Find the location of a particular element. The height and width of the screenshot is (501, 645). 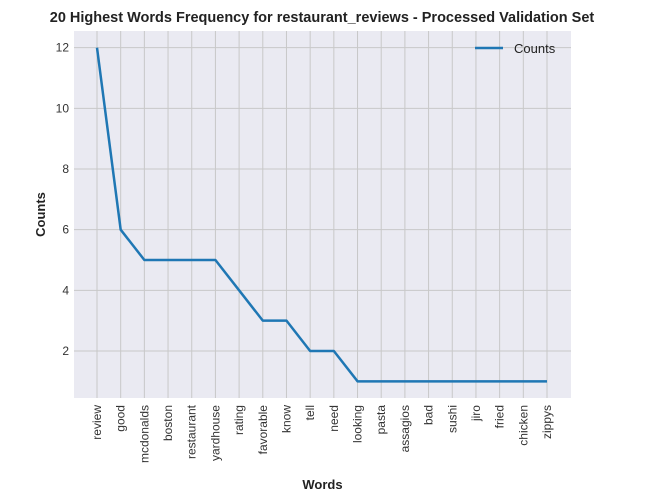

x-axis-label: Words is located at coordinates (322, 484).